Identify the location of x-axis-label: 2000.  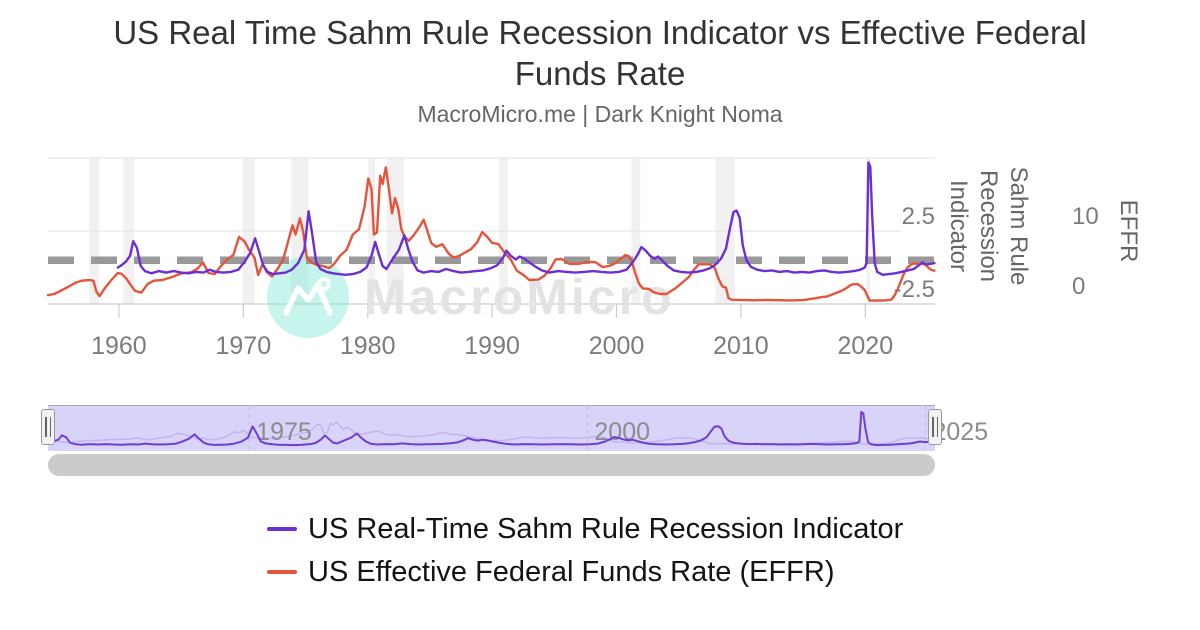
(617, 346).